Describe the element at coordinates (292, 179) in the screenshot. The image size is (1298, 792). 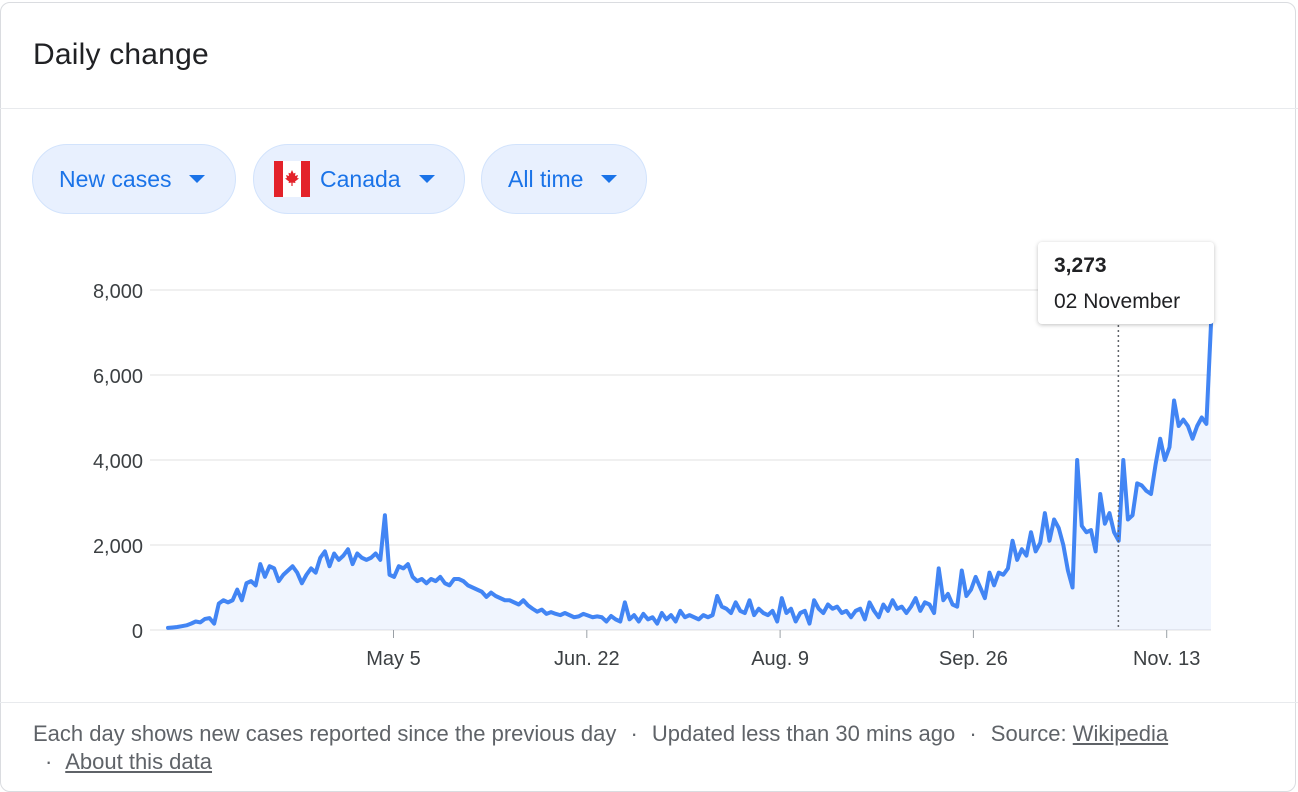
I see `canada-flag-icon` at that location.